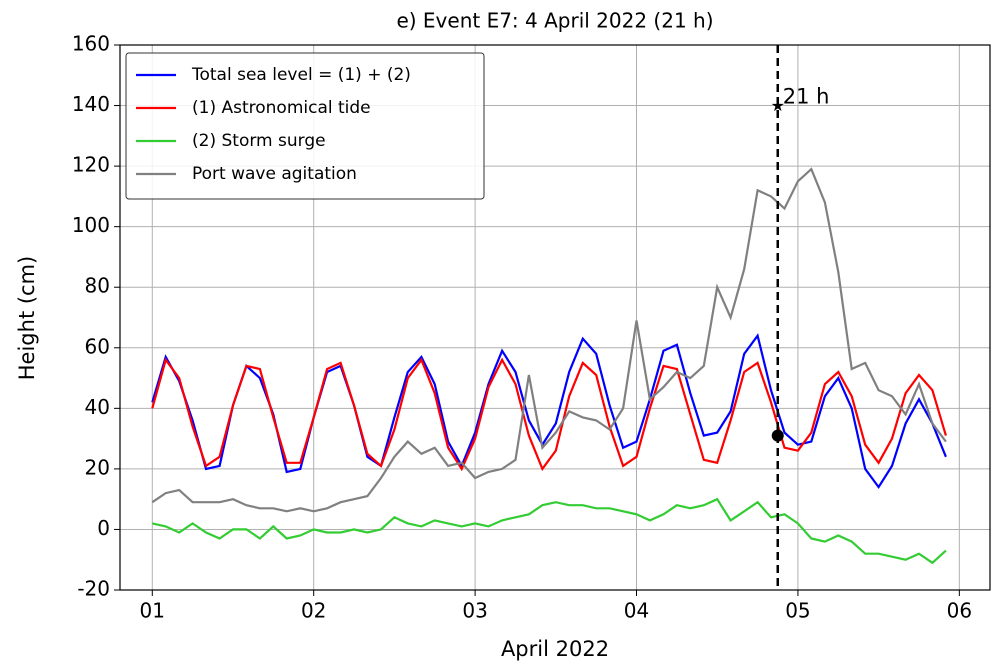 Image resolution: width=991 pixels, height=669 pixels. What do you see at coordinates (777, 435) in the screenshot?
I see `event-point` at bounding box center [777, 435].